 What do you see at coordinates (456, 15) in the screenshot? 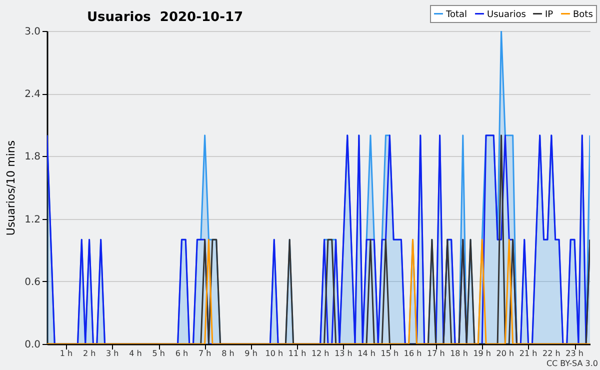
I see `legend-label: Total` at bounding box center [456, 15].